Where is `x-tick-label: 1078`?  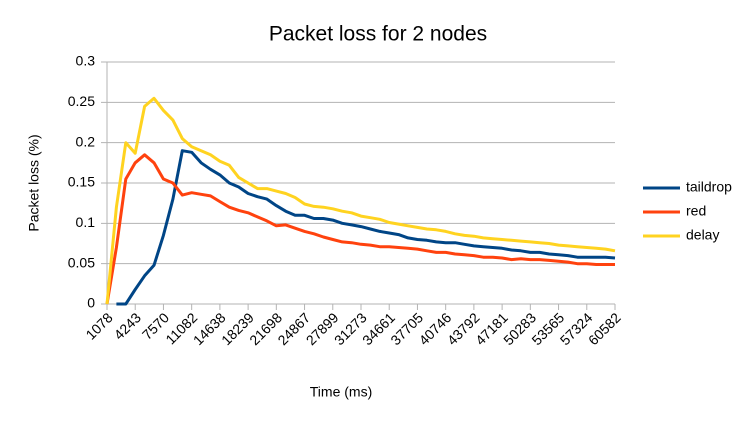
x-tick-label: 1078 is located at coordinates (98, 325).